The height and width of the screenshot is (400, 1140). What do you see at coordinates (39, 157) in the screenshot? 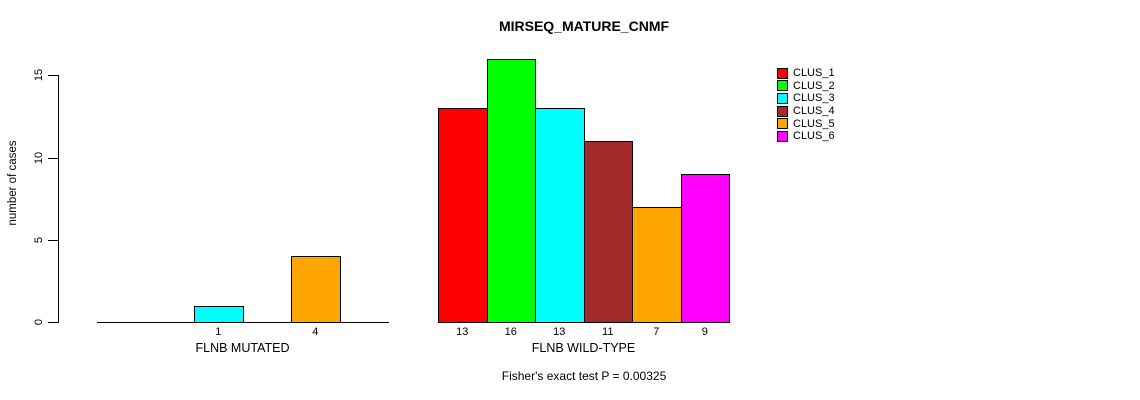
I see `y-tick-label: 10` at bounding box center [39, 157].